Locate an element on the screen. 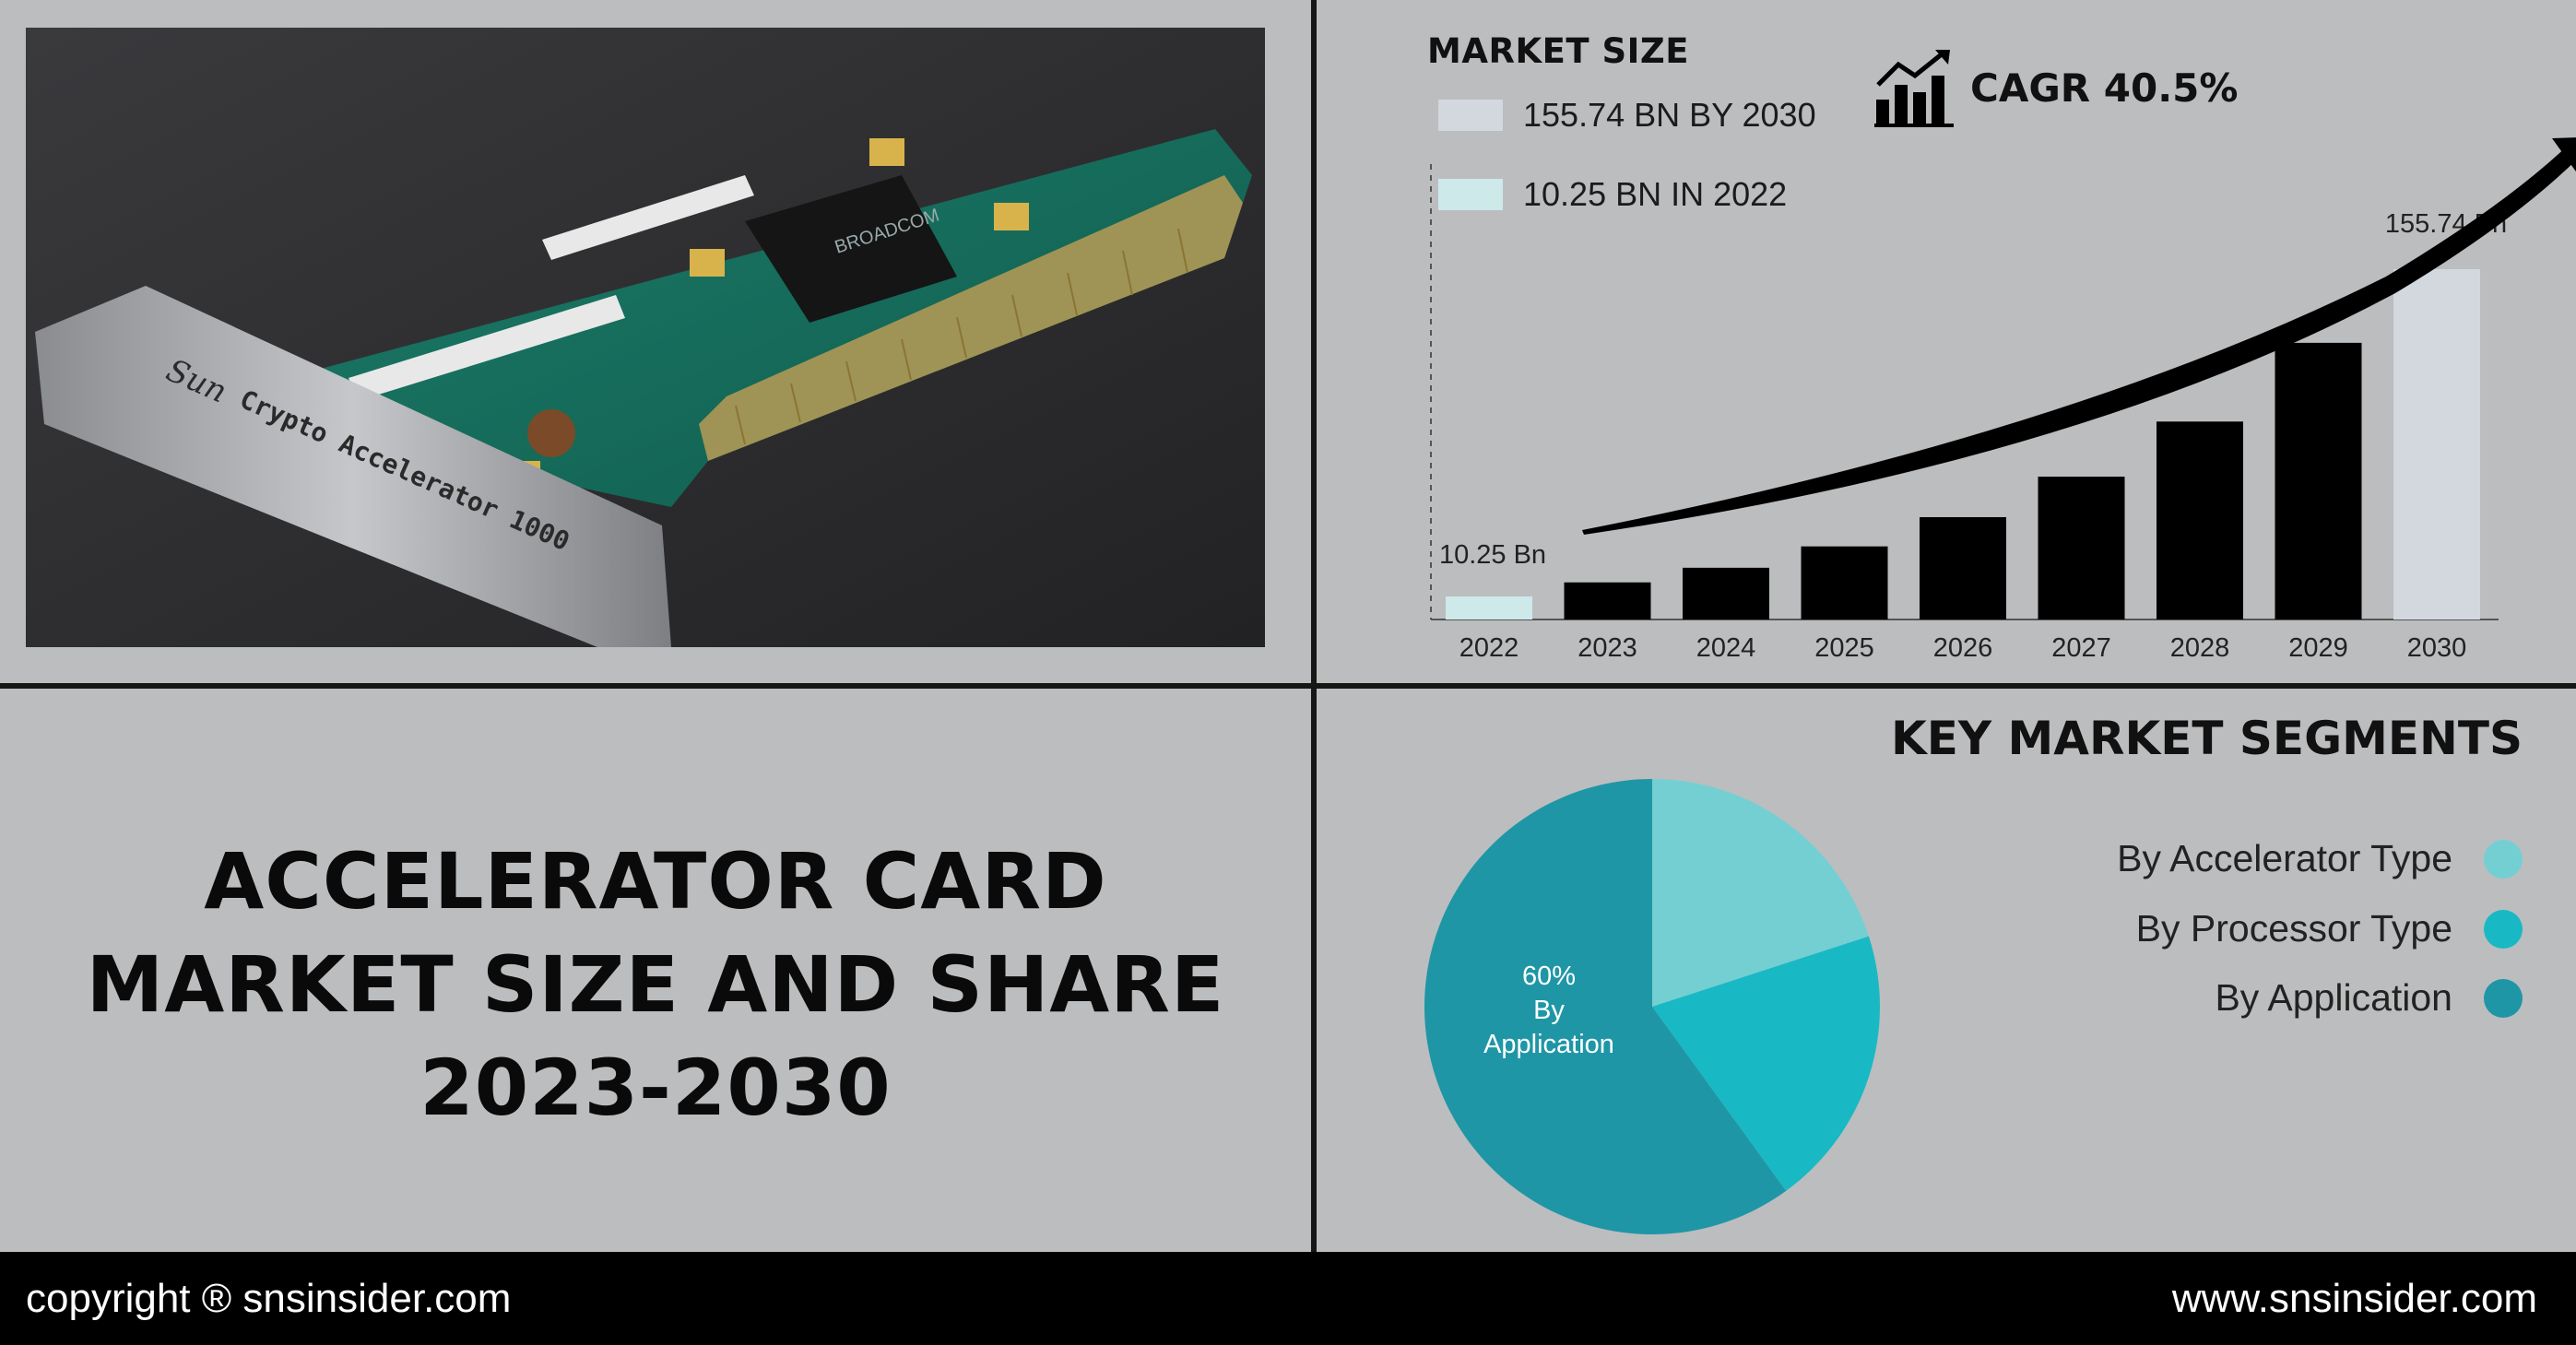 Image resolution: width=2576 pixels, height=1345 pixels. vertical-divider is located at coordinates (1314, 626).